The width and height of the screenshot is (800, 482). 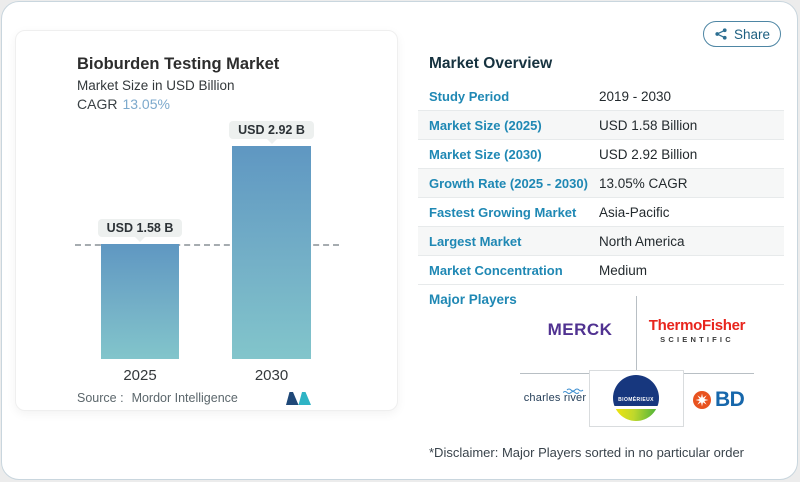 I want to click on bar-value-label-2030: USD 2.92 B, so click(x=271, y=130).